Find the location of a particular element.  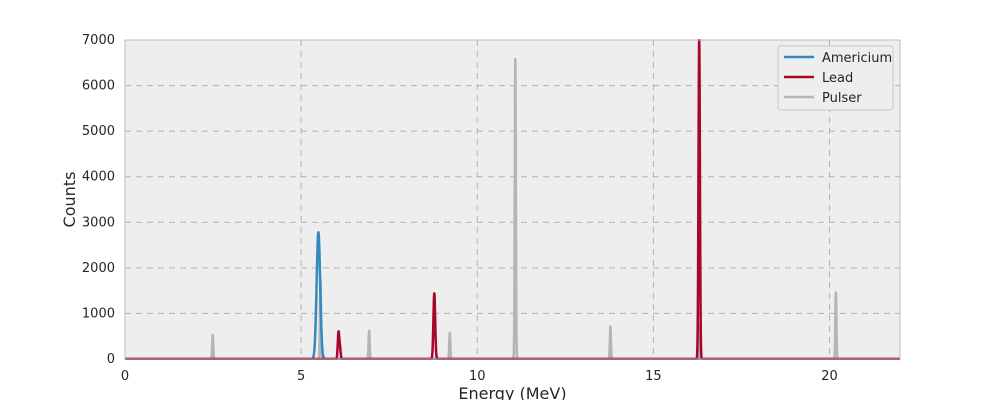

y-tick-label: 0 is located at coordinates (111, 359).